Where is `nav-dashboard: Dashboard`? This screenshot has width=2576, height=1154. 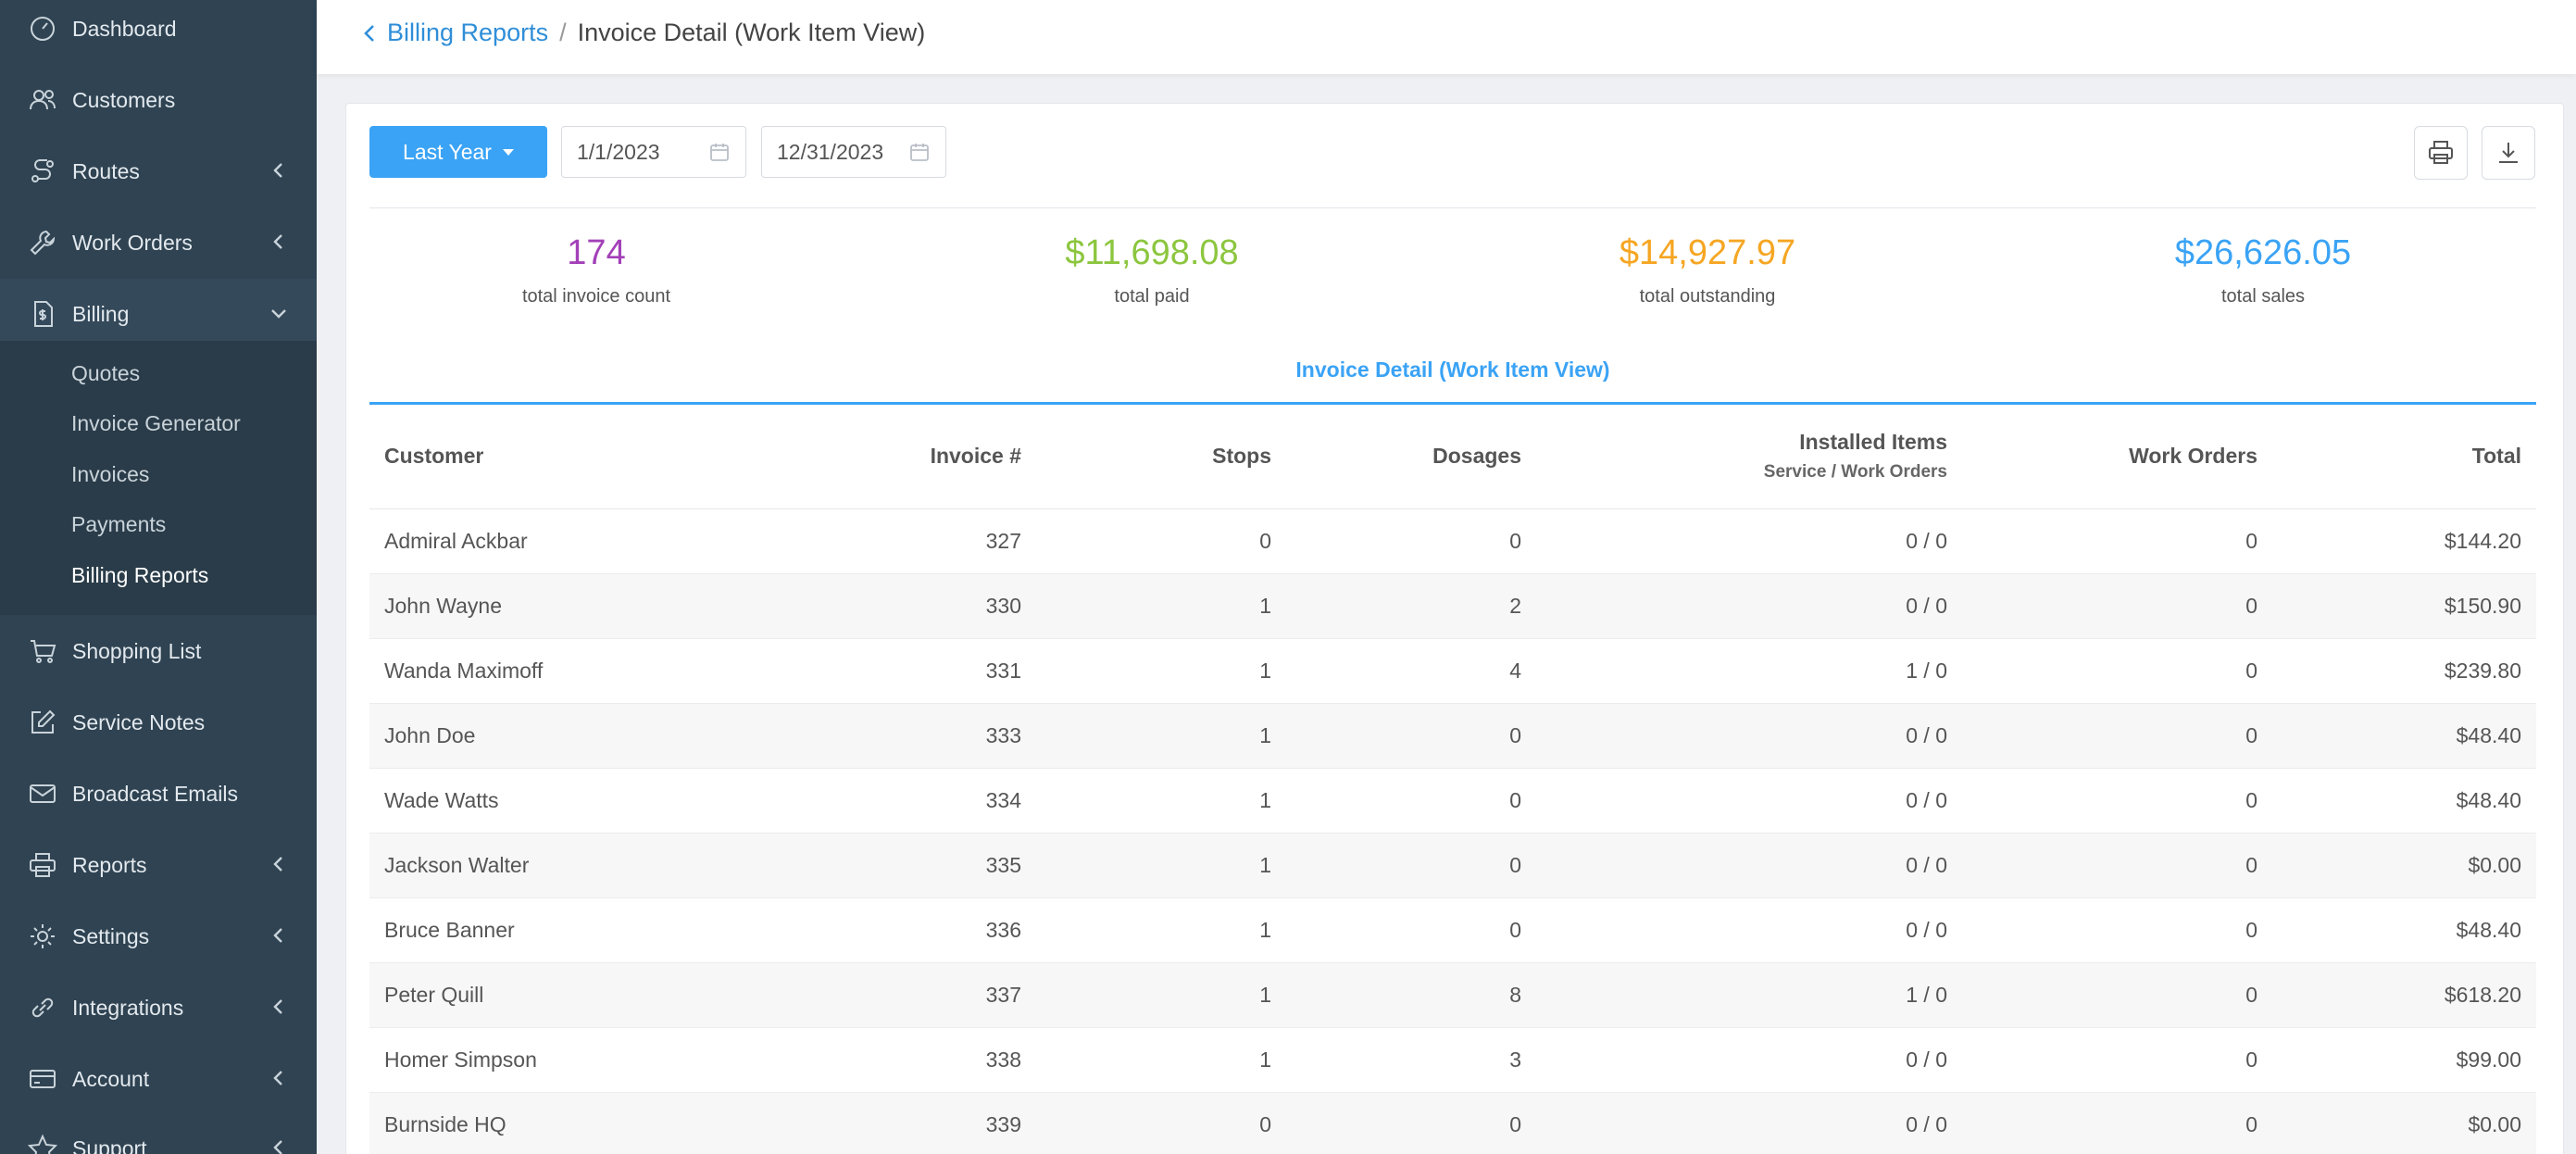 nav-dashboard: Dashboard is located at coordinates (158, 32).